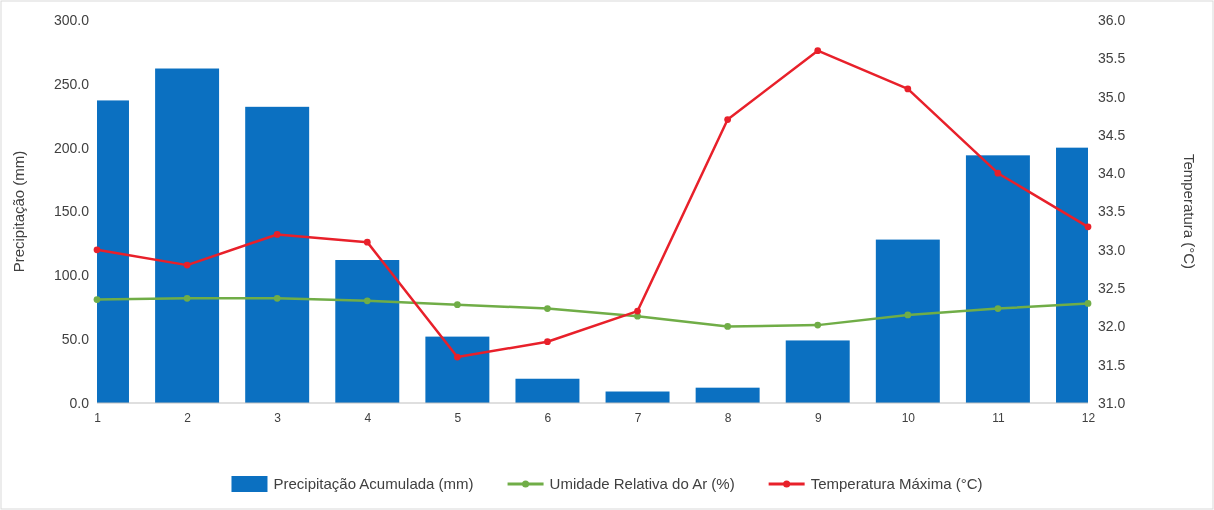 The width and height of the screenshot is (1214, 510). What do you see at coordinates (908, 417) in the screenshot?
I see `x-tick-label: 10` at bounding box center [908, 417].